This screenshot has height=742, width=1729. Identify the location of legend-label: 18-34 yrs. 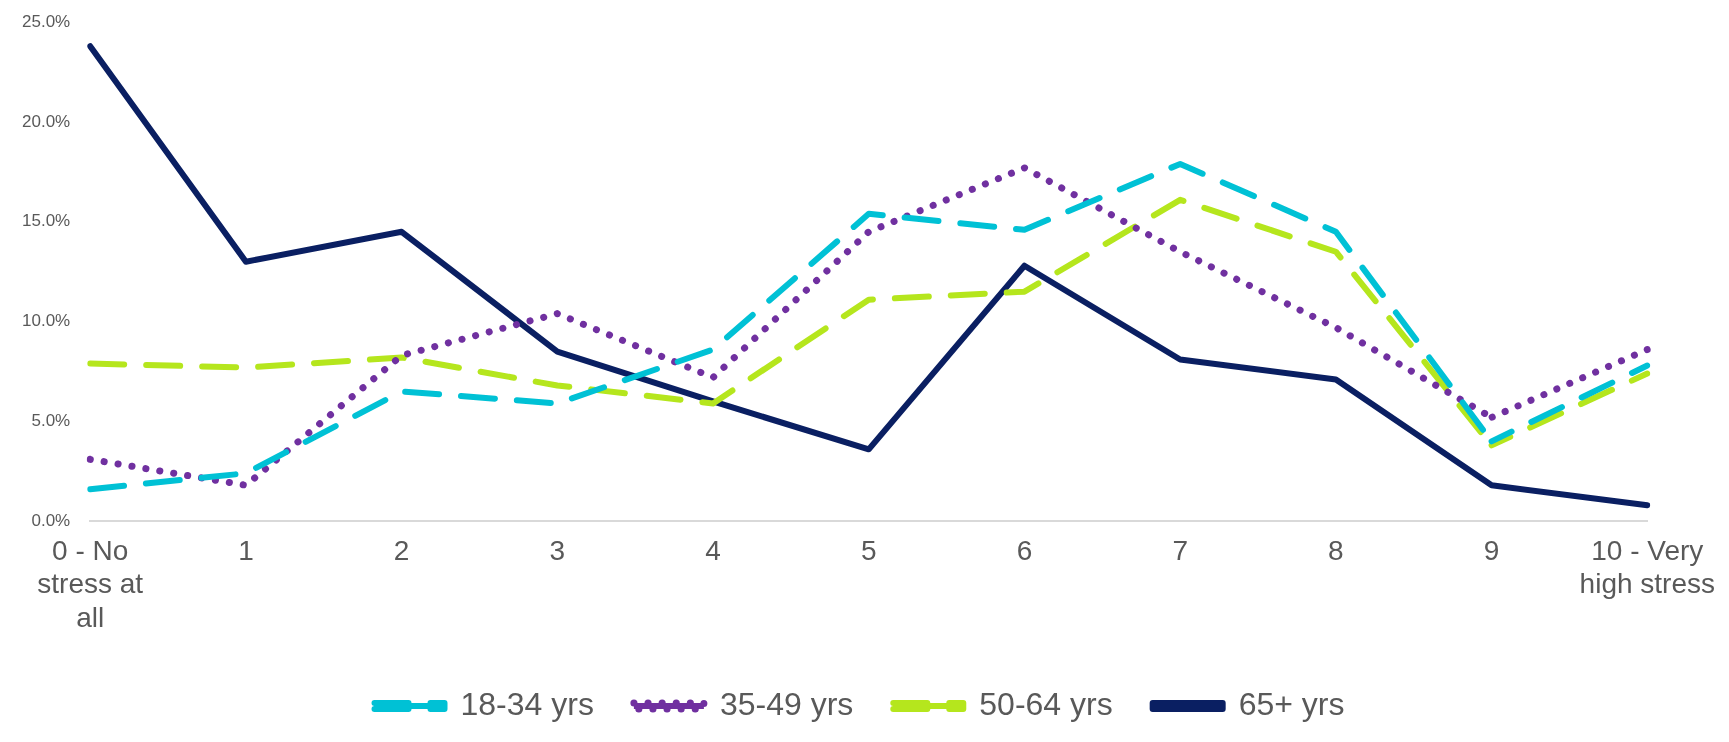
(527, 703).